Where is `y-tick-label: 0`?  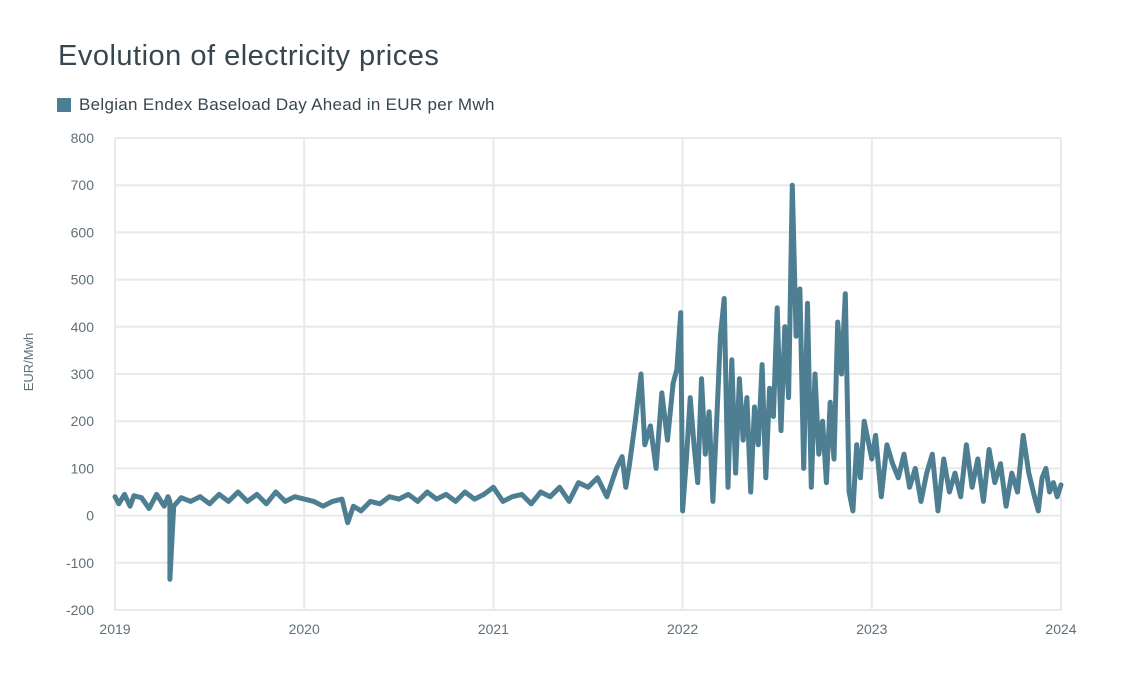
y-tick-label: 0 is located at coordinates (90, 516).